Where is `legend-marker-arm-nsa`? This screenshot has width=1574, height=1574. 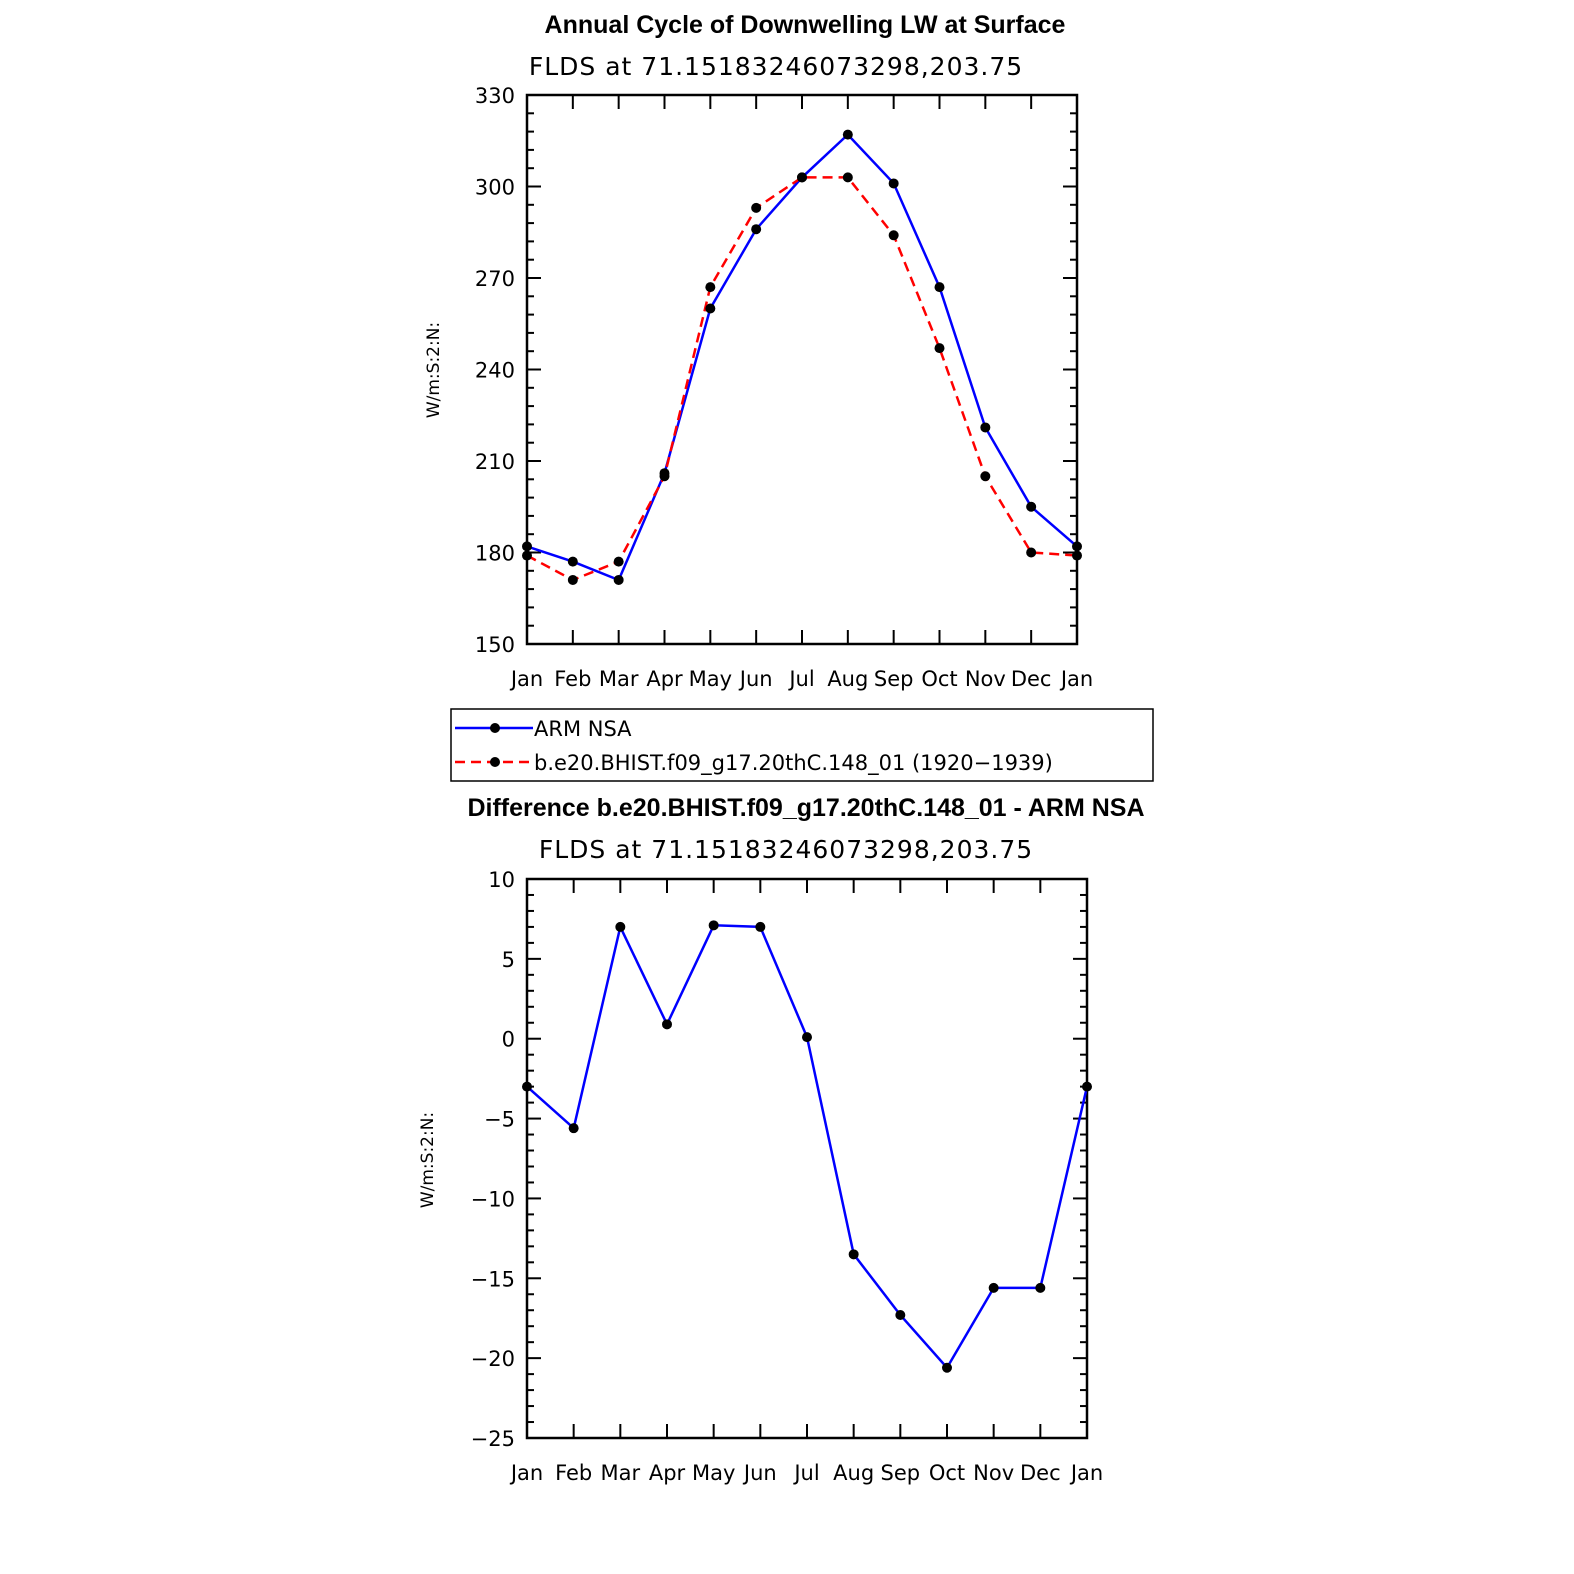 legend-marker-arm-nsa is located at coordinates (495, 728).